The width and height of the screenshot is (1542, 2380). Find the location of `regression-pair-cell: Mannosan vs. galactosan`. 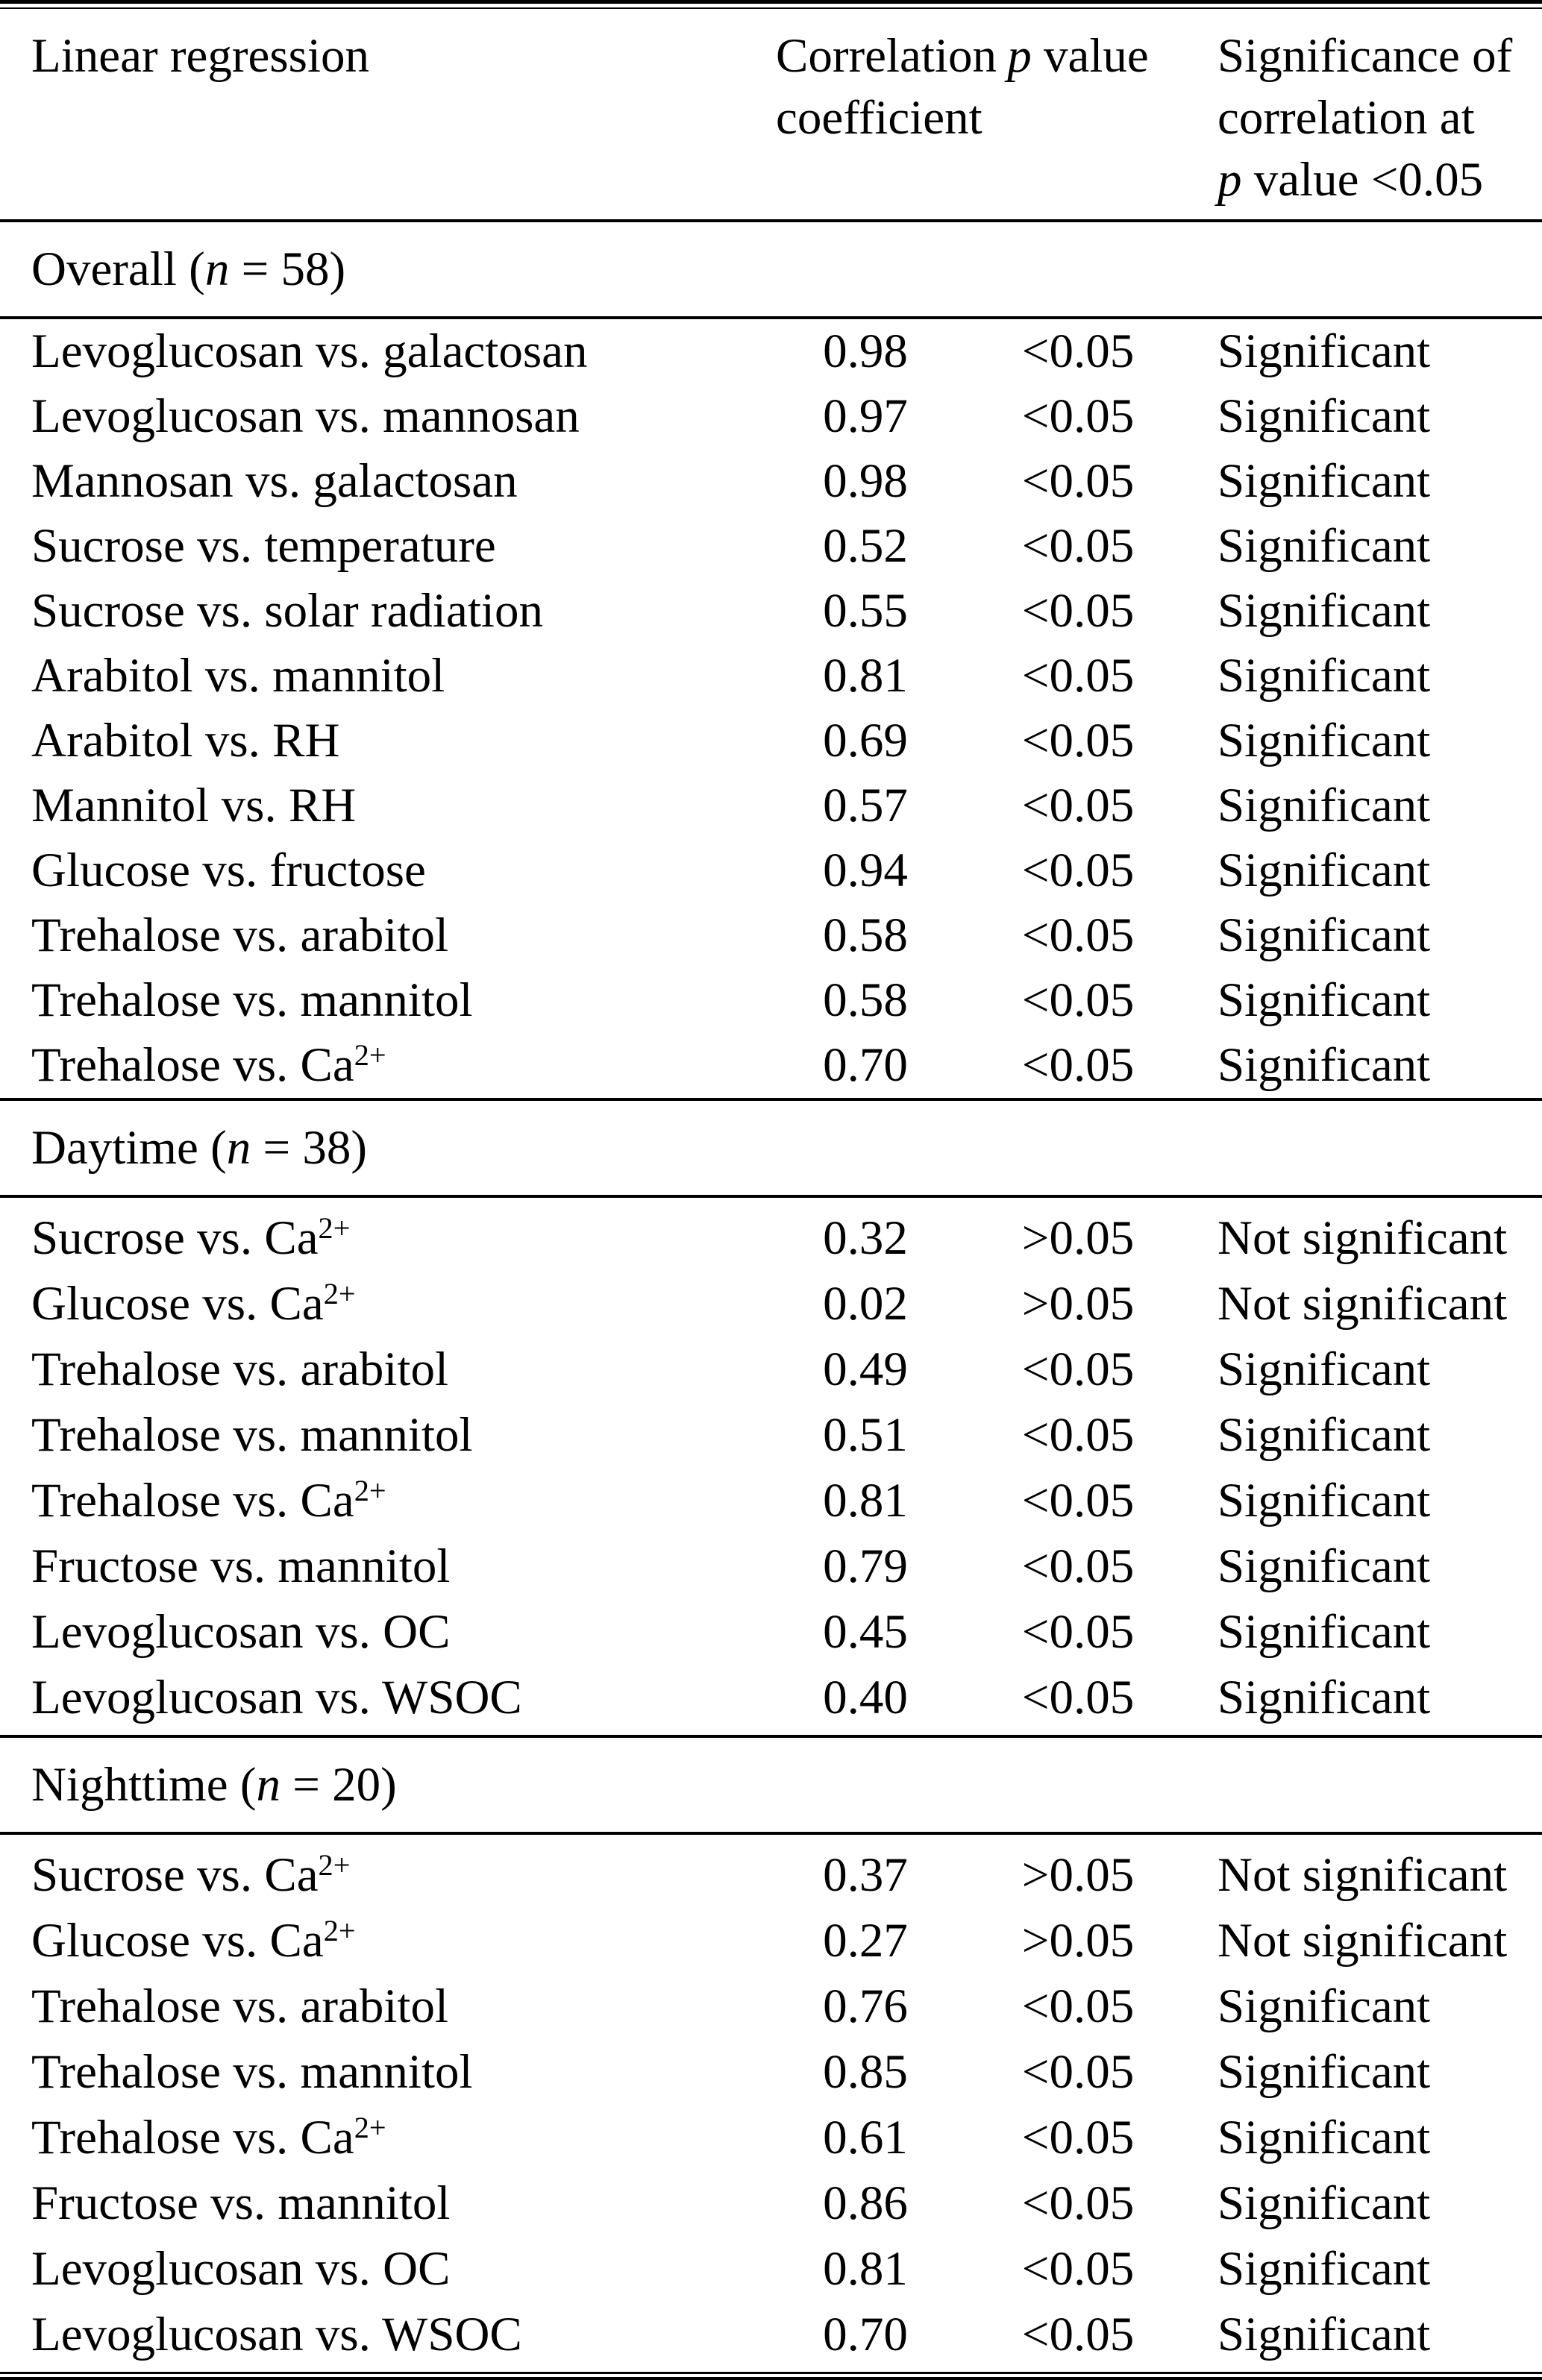

regression-pair-cell: Mannosan vs. galactosan is located at coordinates (274, 481).